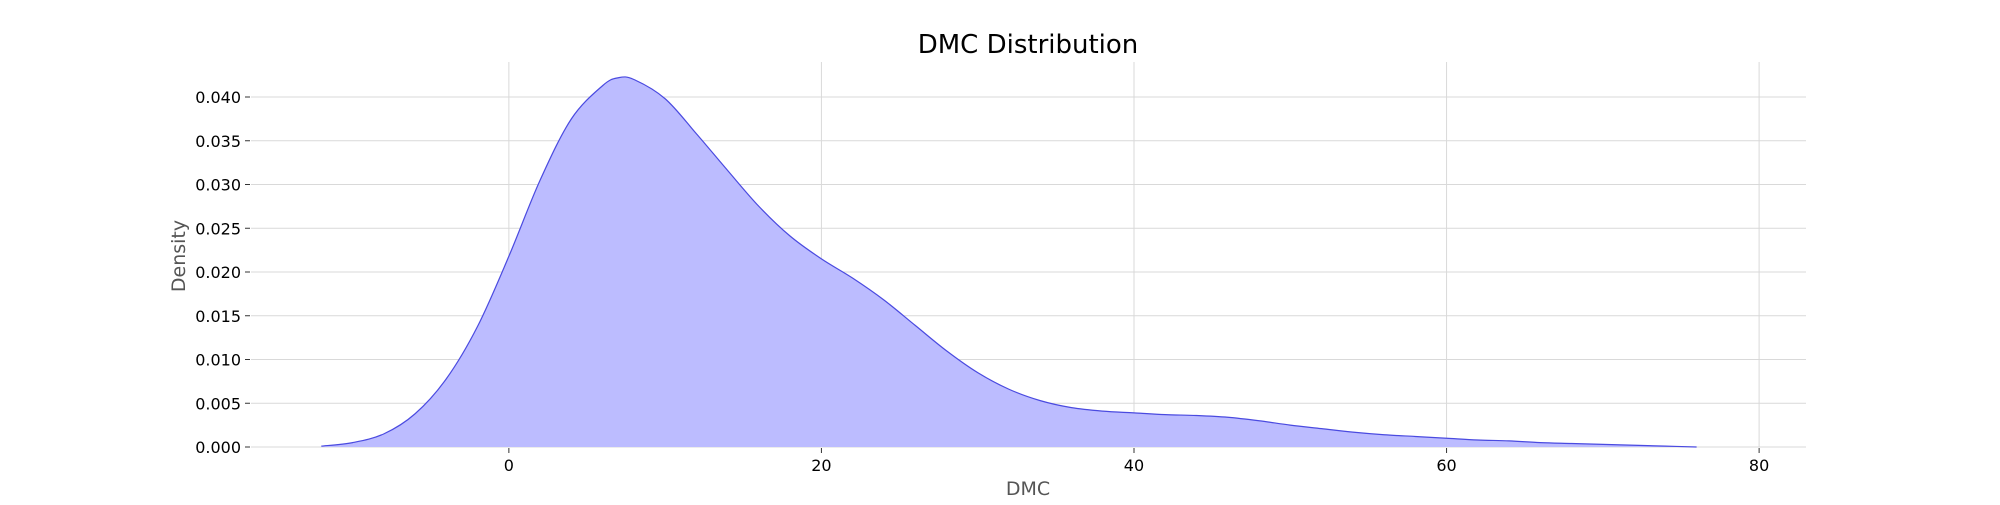  What do you see at coordinates (1028, 489) in the screenshot?
I see `x-axis-label: DMC` at bounding box center [1028, 489].